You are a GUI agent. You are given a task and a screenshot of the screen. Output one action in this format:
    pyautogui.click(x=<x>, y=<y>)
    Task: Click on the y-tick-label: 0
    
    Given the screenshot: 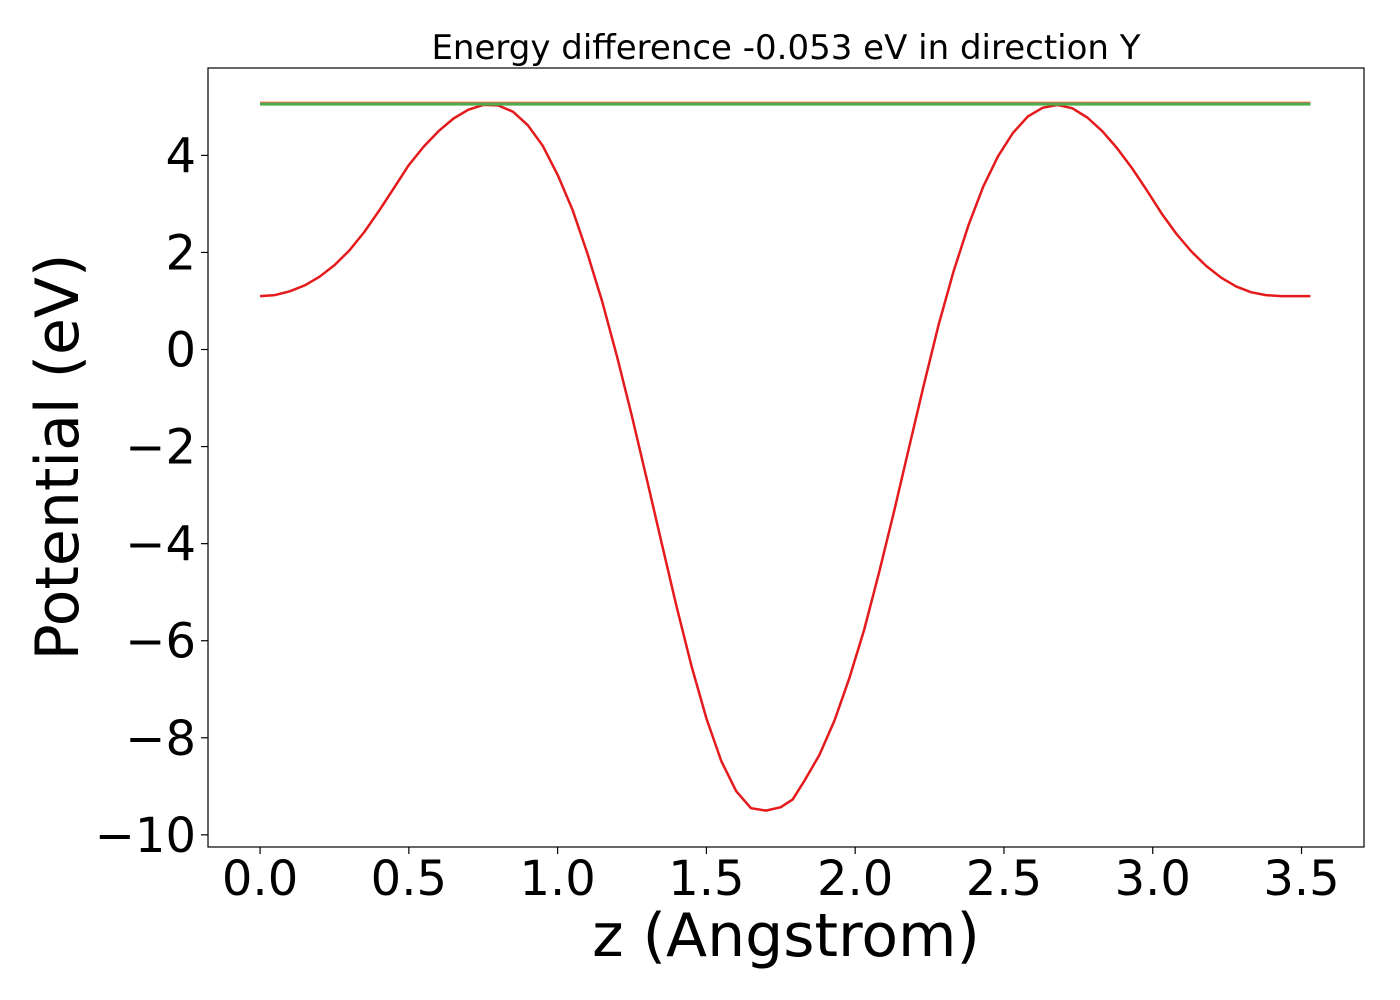 What is the action you would take?
    pyautogui.click(x=180, y=351)
    